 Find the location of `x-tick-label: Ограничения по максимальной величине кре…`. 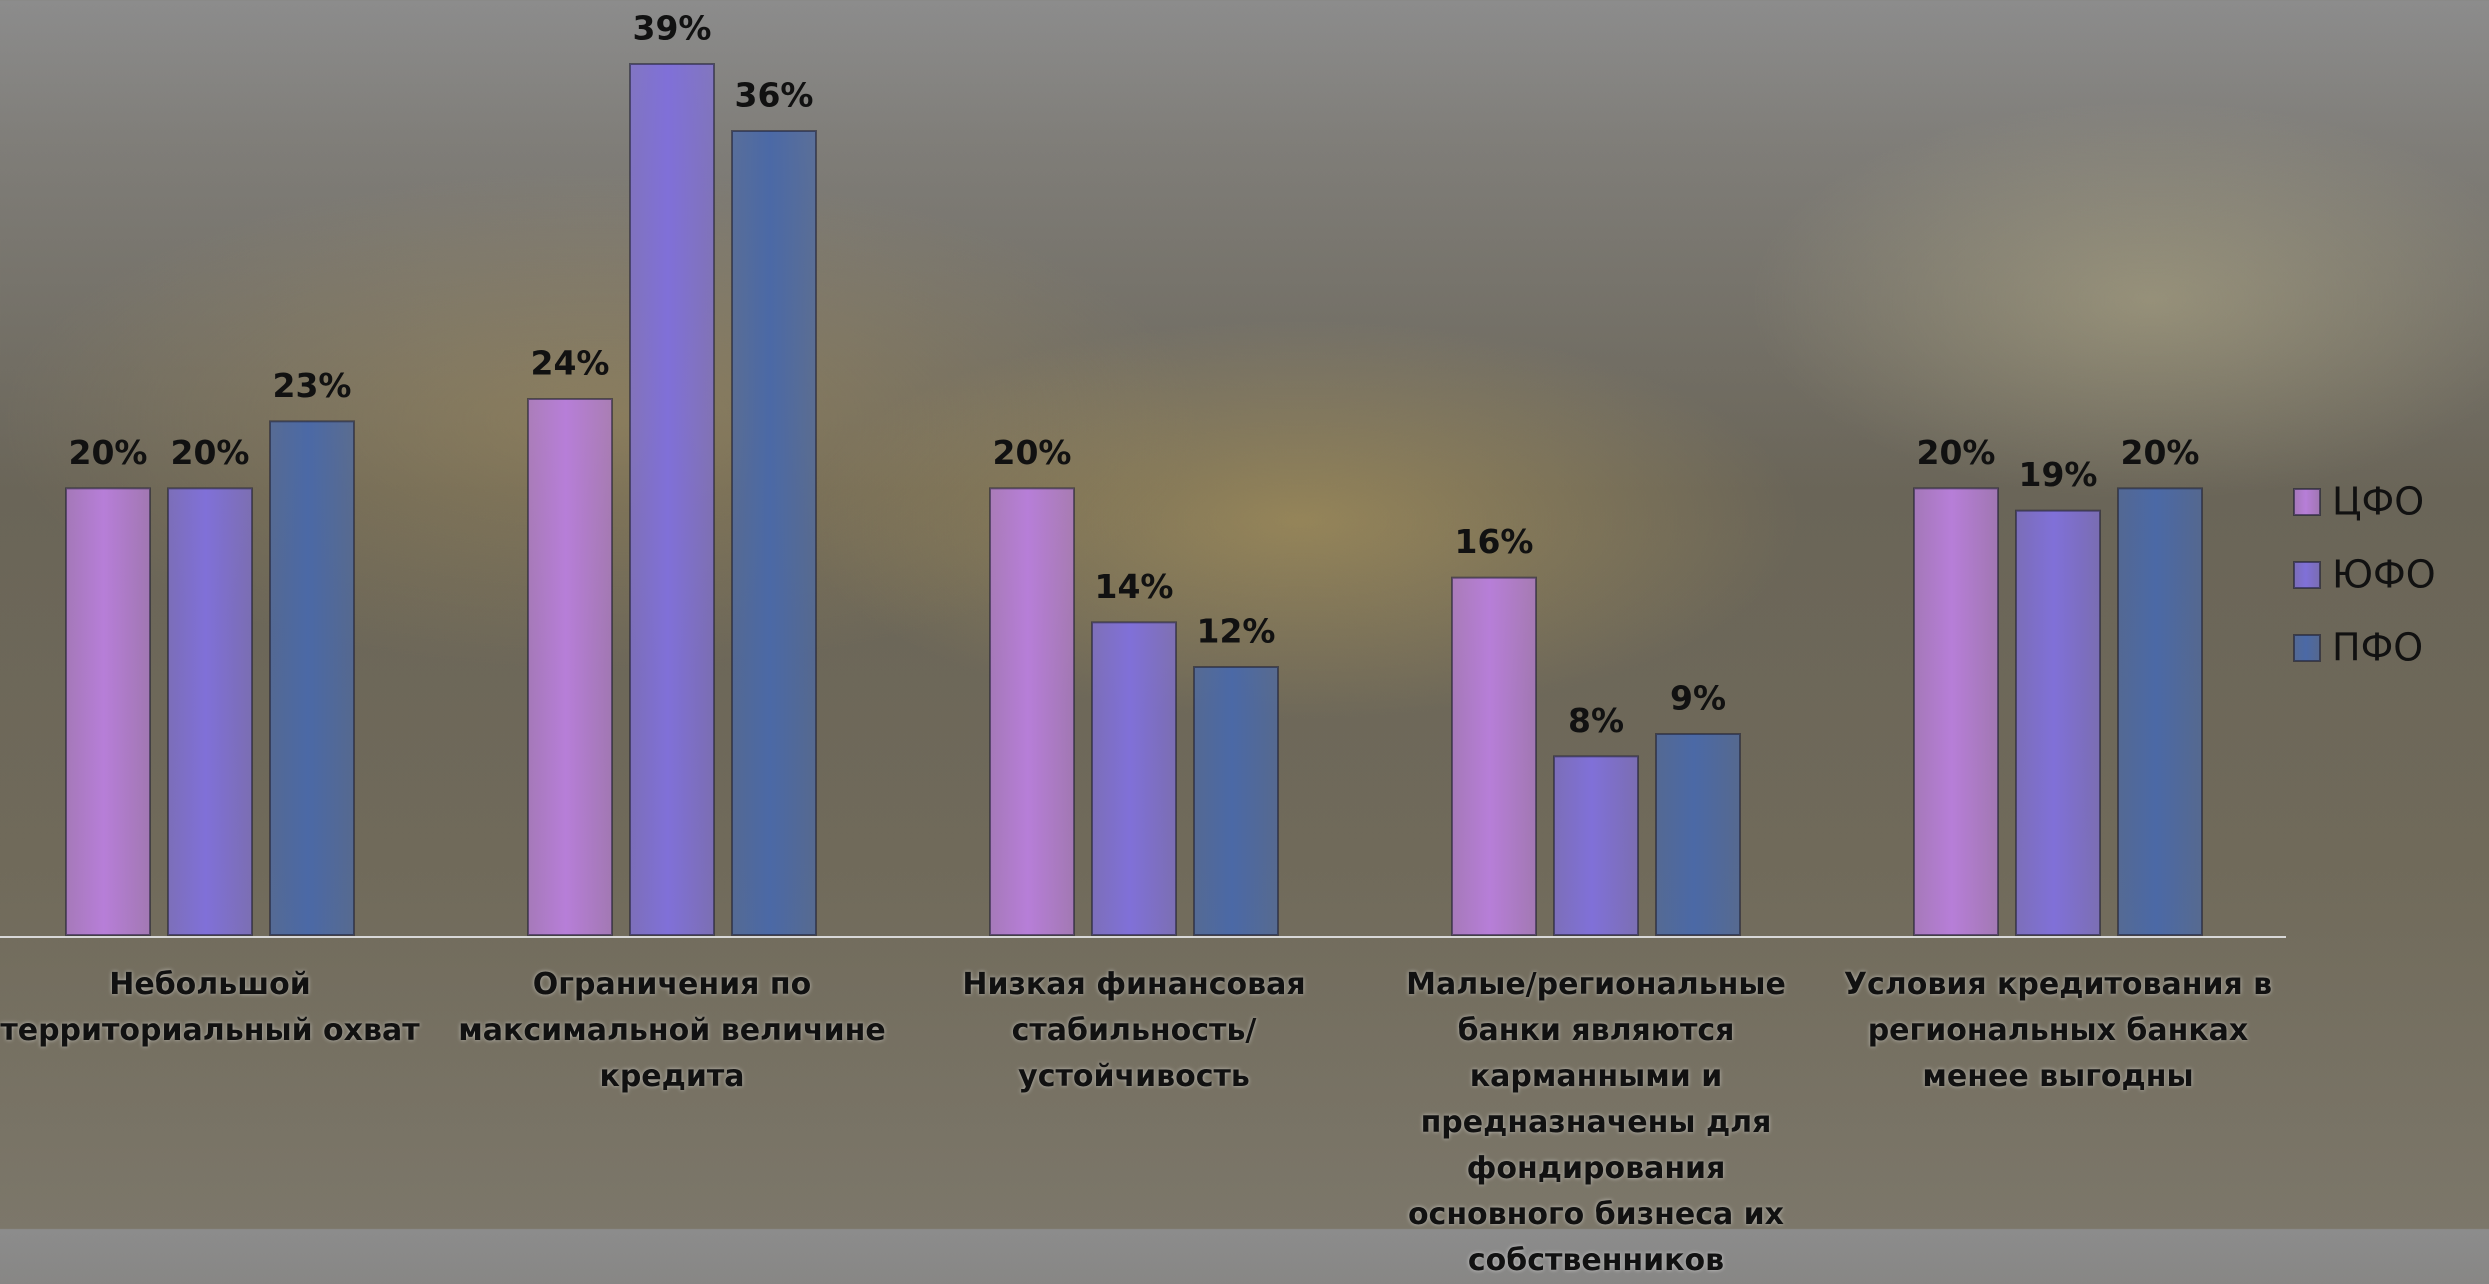

x-tick-label: Ограничения по максимальной величине кре… is located at coordinates (672, 1030).